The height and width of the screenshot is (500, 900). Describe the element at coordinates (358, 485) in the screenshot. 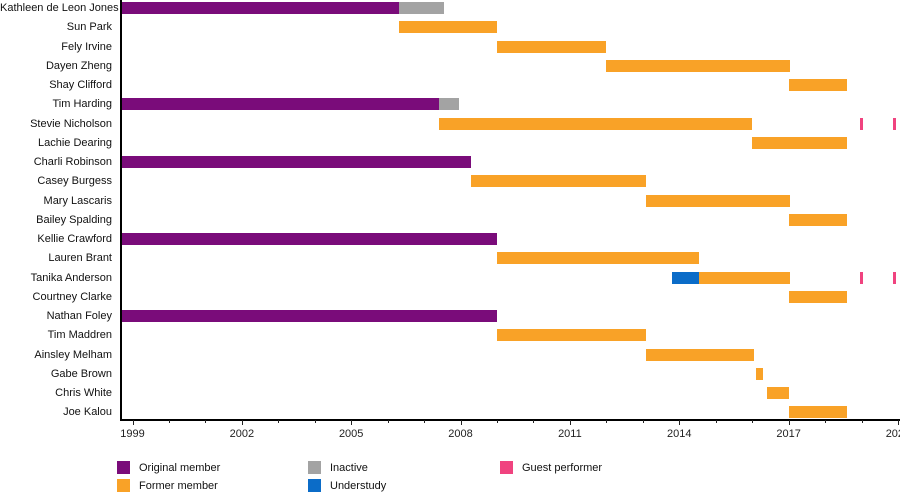

I see `legend-label: Understudy` at that location.